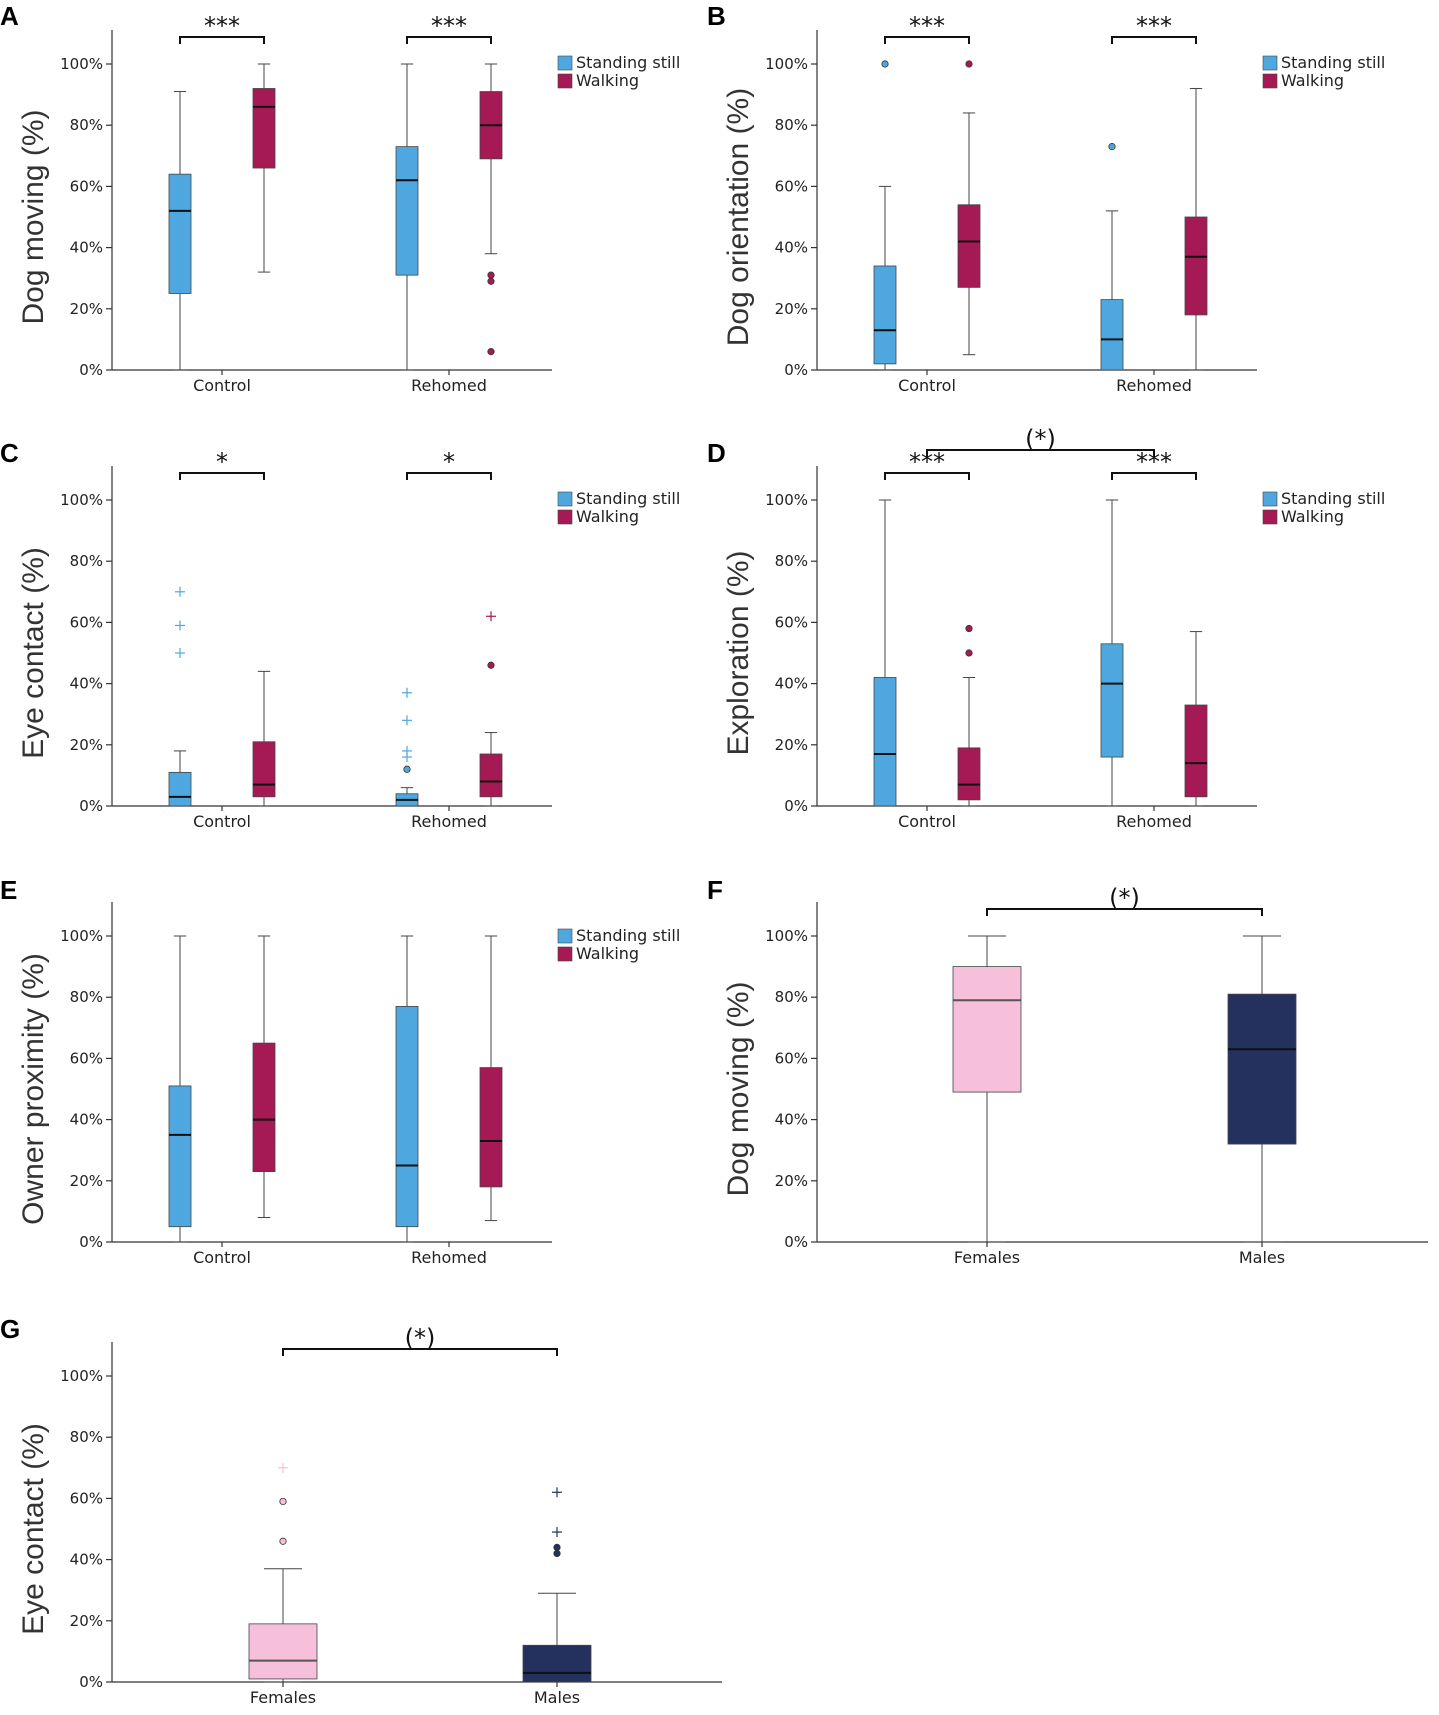  What do you see at coordinates (222, 821) in the screenshot?
I see `x-tick-label: Control` at bounding box center [222, 821].